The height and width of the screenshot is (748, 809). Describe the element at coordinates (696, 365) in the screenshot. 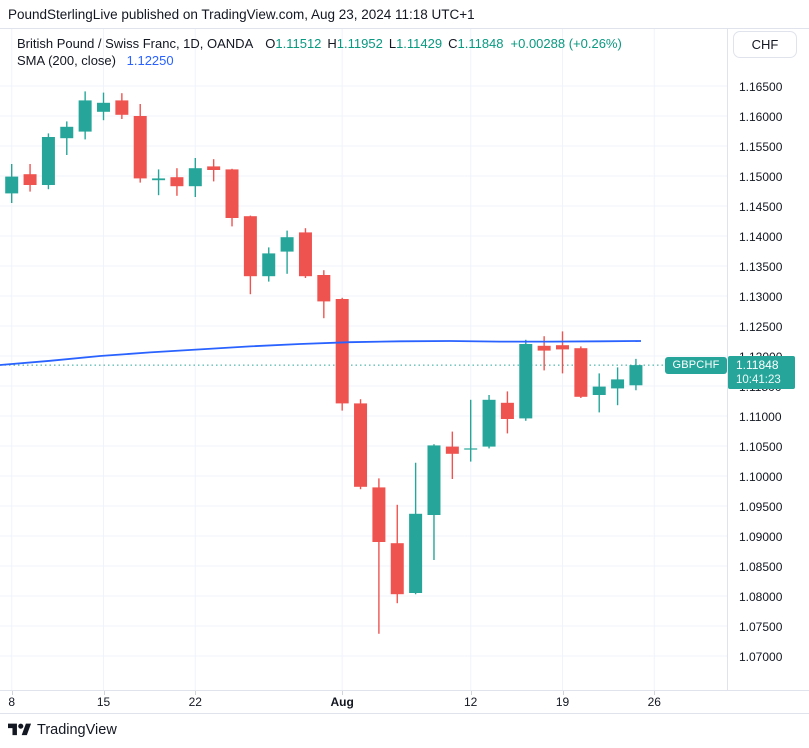

I see `symbol-price-tag: GBPCHF` at that location.